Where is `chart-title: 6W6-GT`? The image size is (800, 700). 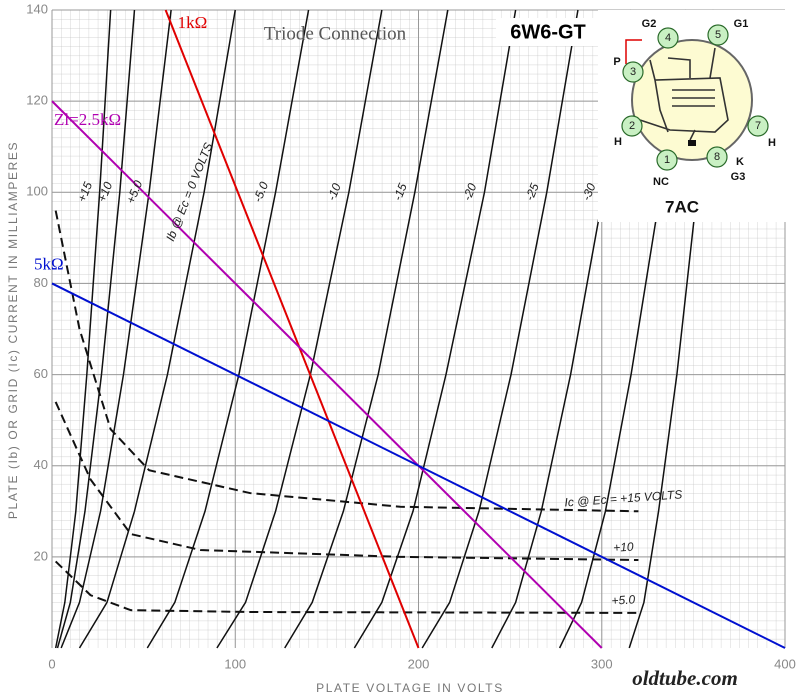 chart-title: 6W6-GT is located at coordinates (548, 32).